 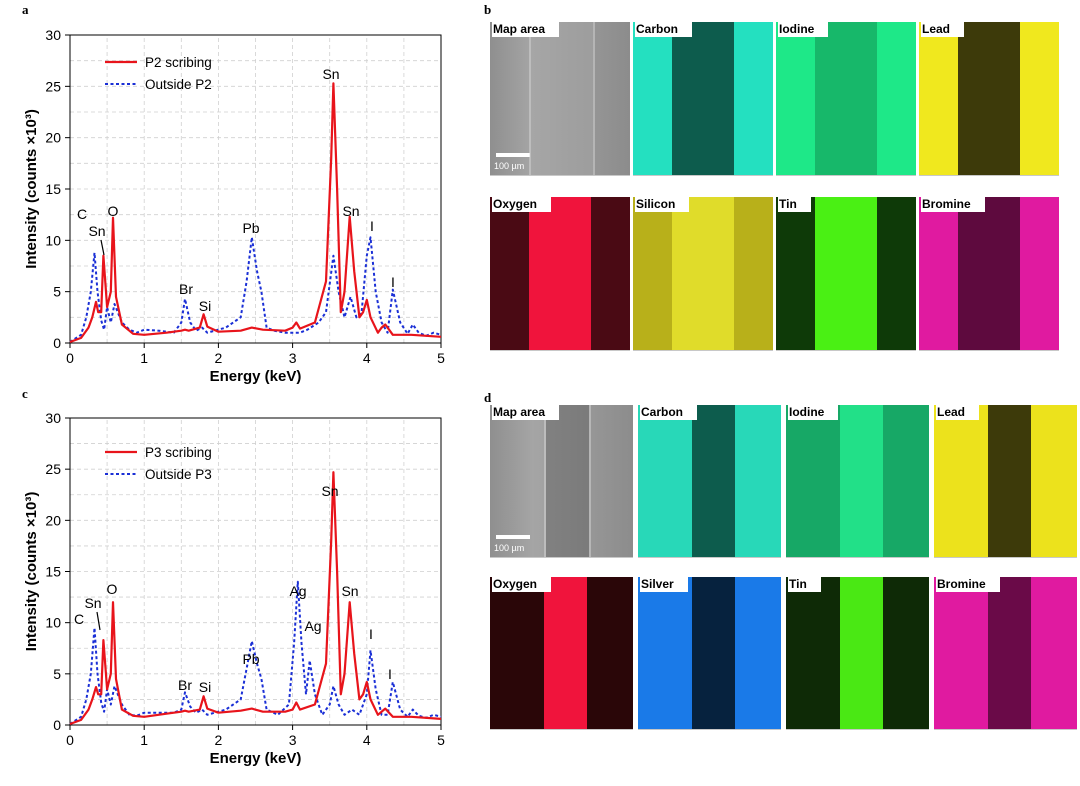 I want to click on series-line-outside, so click(x=255, y=289).